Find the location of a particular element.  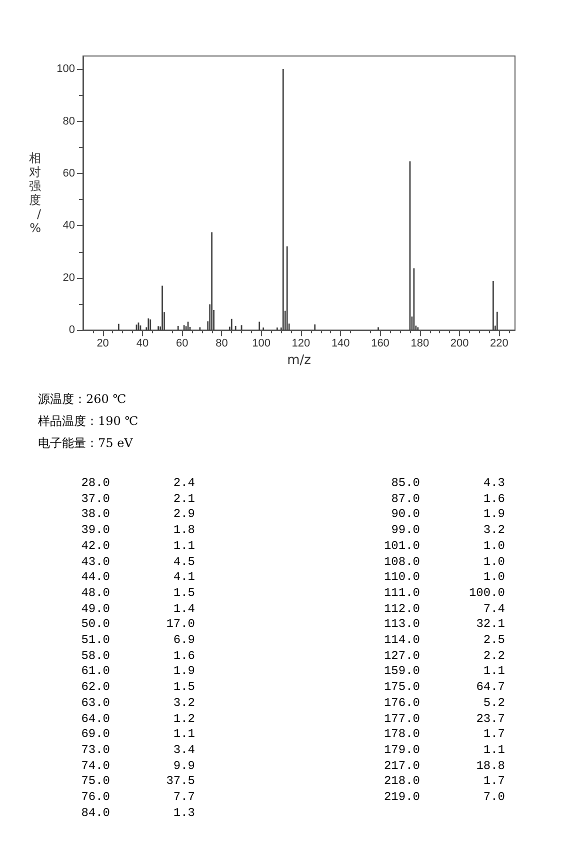

text: 42.0 is located at coordinates (95, 546).